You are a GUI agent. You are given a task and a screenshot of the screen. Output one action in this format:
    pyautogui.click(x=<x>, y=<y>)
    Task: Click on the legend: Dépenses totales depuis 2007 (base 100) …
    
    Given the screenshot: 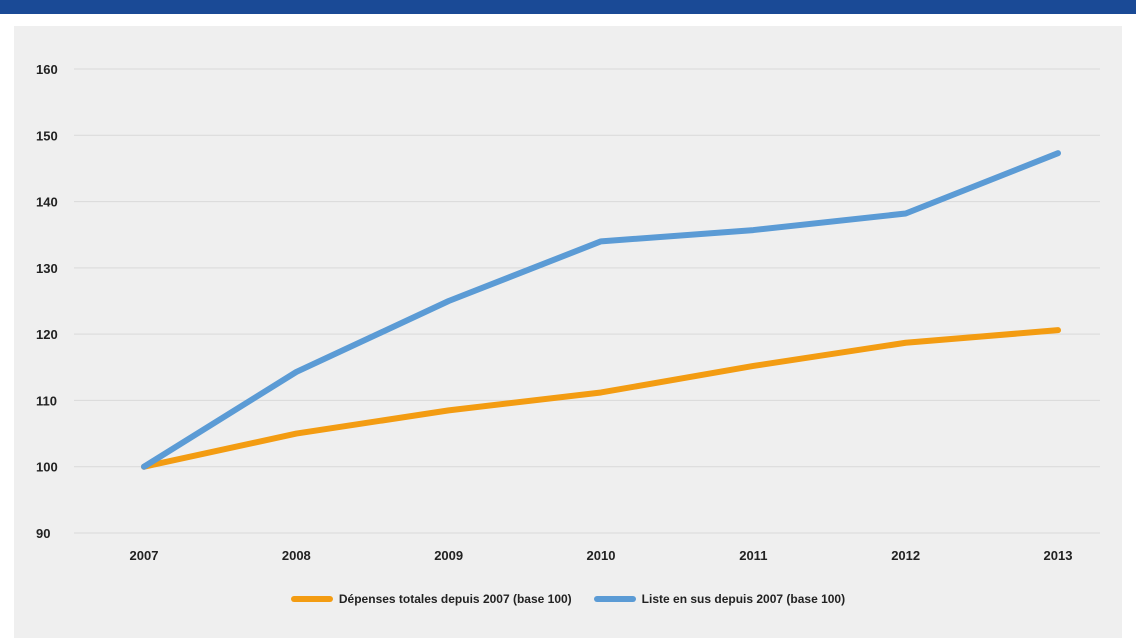 What is the action you would take?
    pyautogui.click(x=568, y=599)
    